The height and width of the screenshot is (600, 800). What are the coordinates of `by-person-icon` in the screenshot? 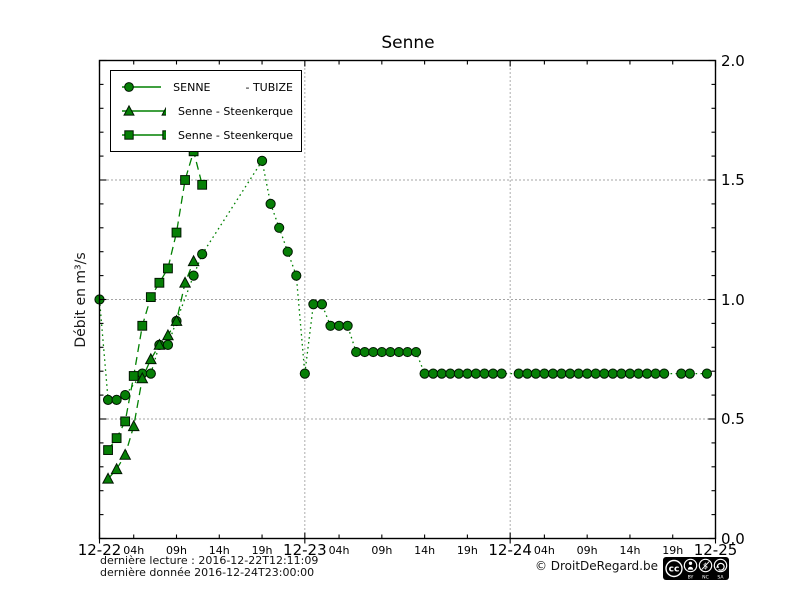 It's located at (690, 563).